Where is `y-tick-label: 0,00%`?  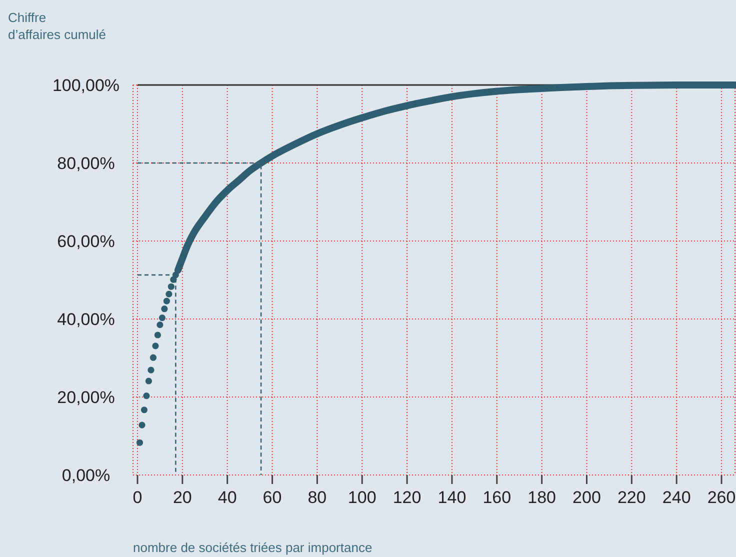 y-tick-label: 0,00% is located at coordinates (86, 475).